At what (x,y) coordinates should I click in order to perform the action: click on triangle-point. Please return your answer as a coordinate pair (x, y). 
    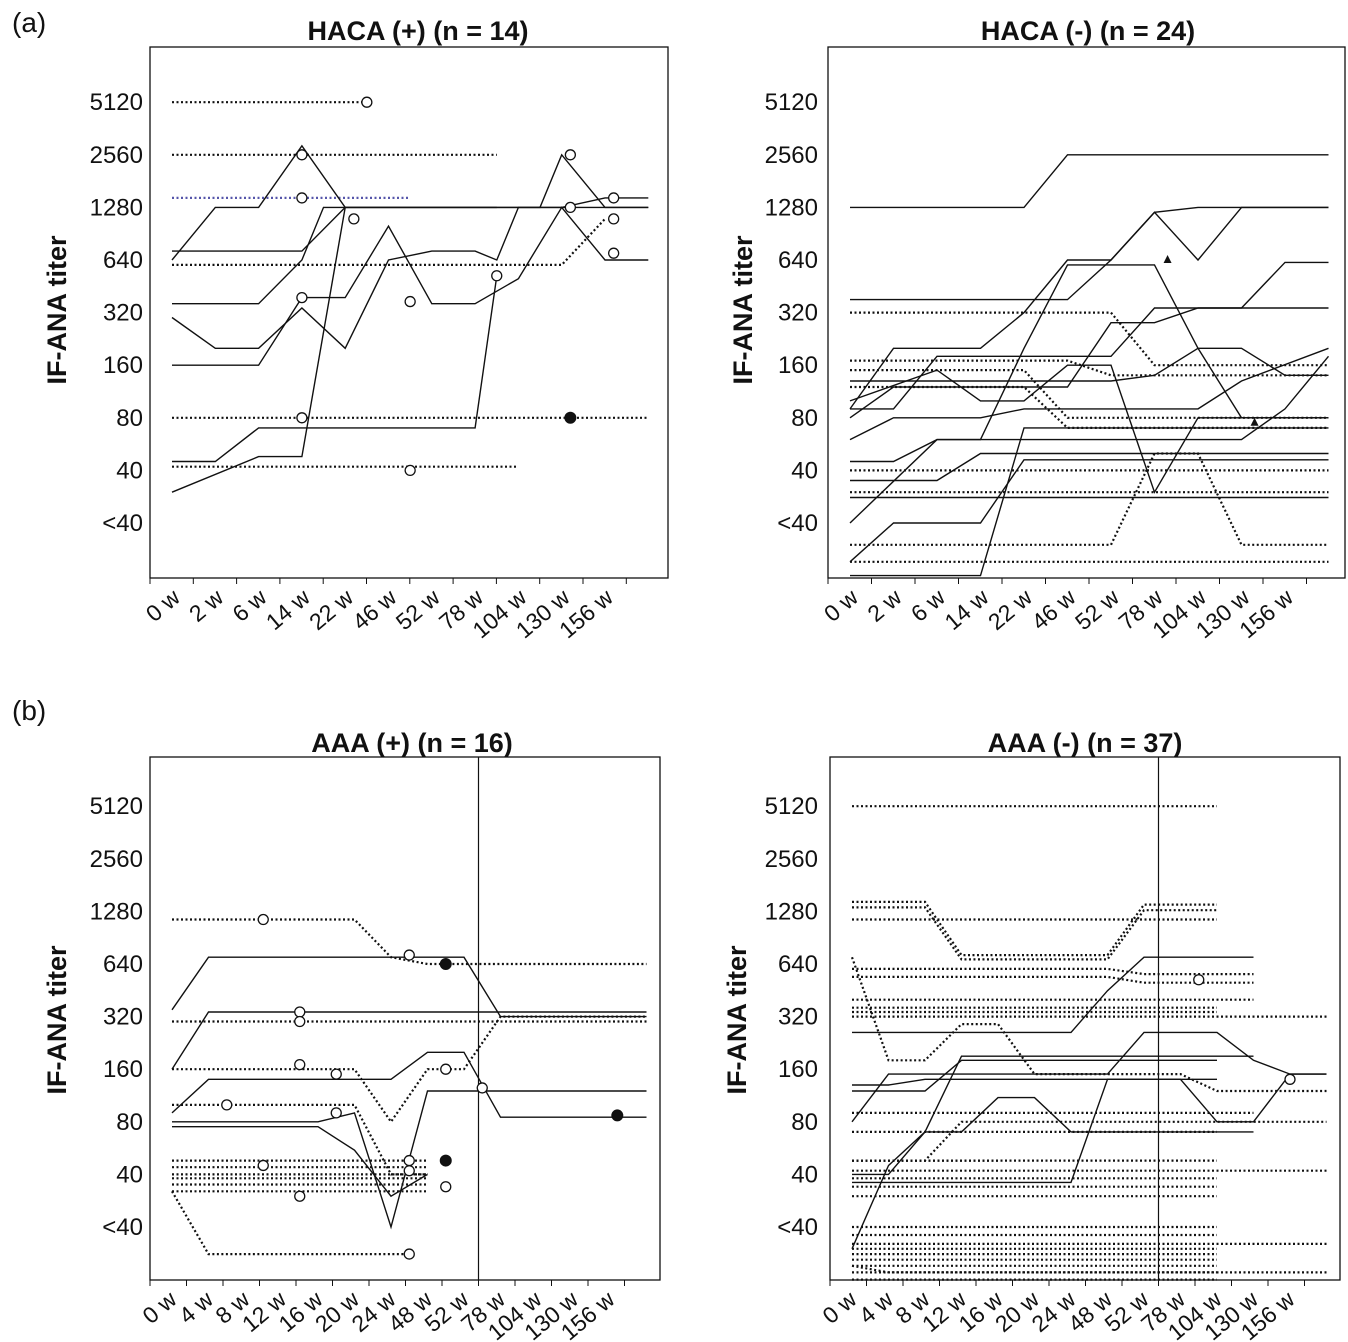
    Looking at the image, I should click on (1167, 259).